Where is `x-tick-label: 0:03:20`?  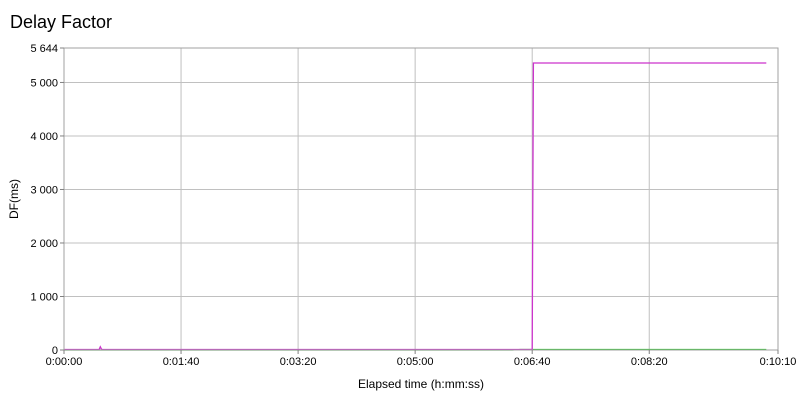 x-tick-label: 0:03:20 is located at coordinates (298, 362).